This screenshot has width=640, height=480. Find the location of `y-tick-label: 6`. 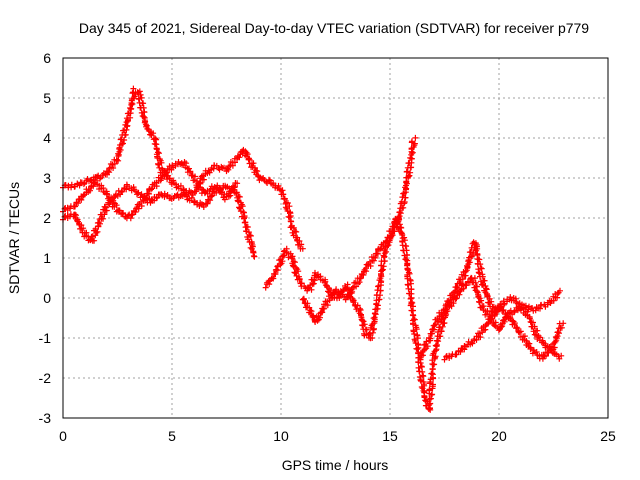

y-tick-label: 6 is located at coordinates (47, 58).